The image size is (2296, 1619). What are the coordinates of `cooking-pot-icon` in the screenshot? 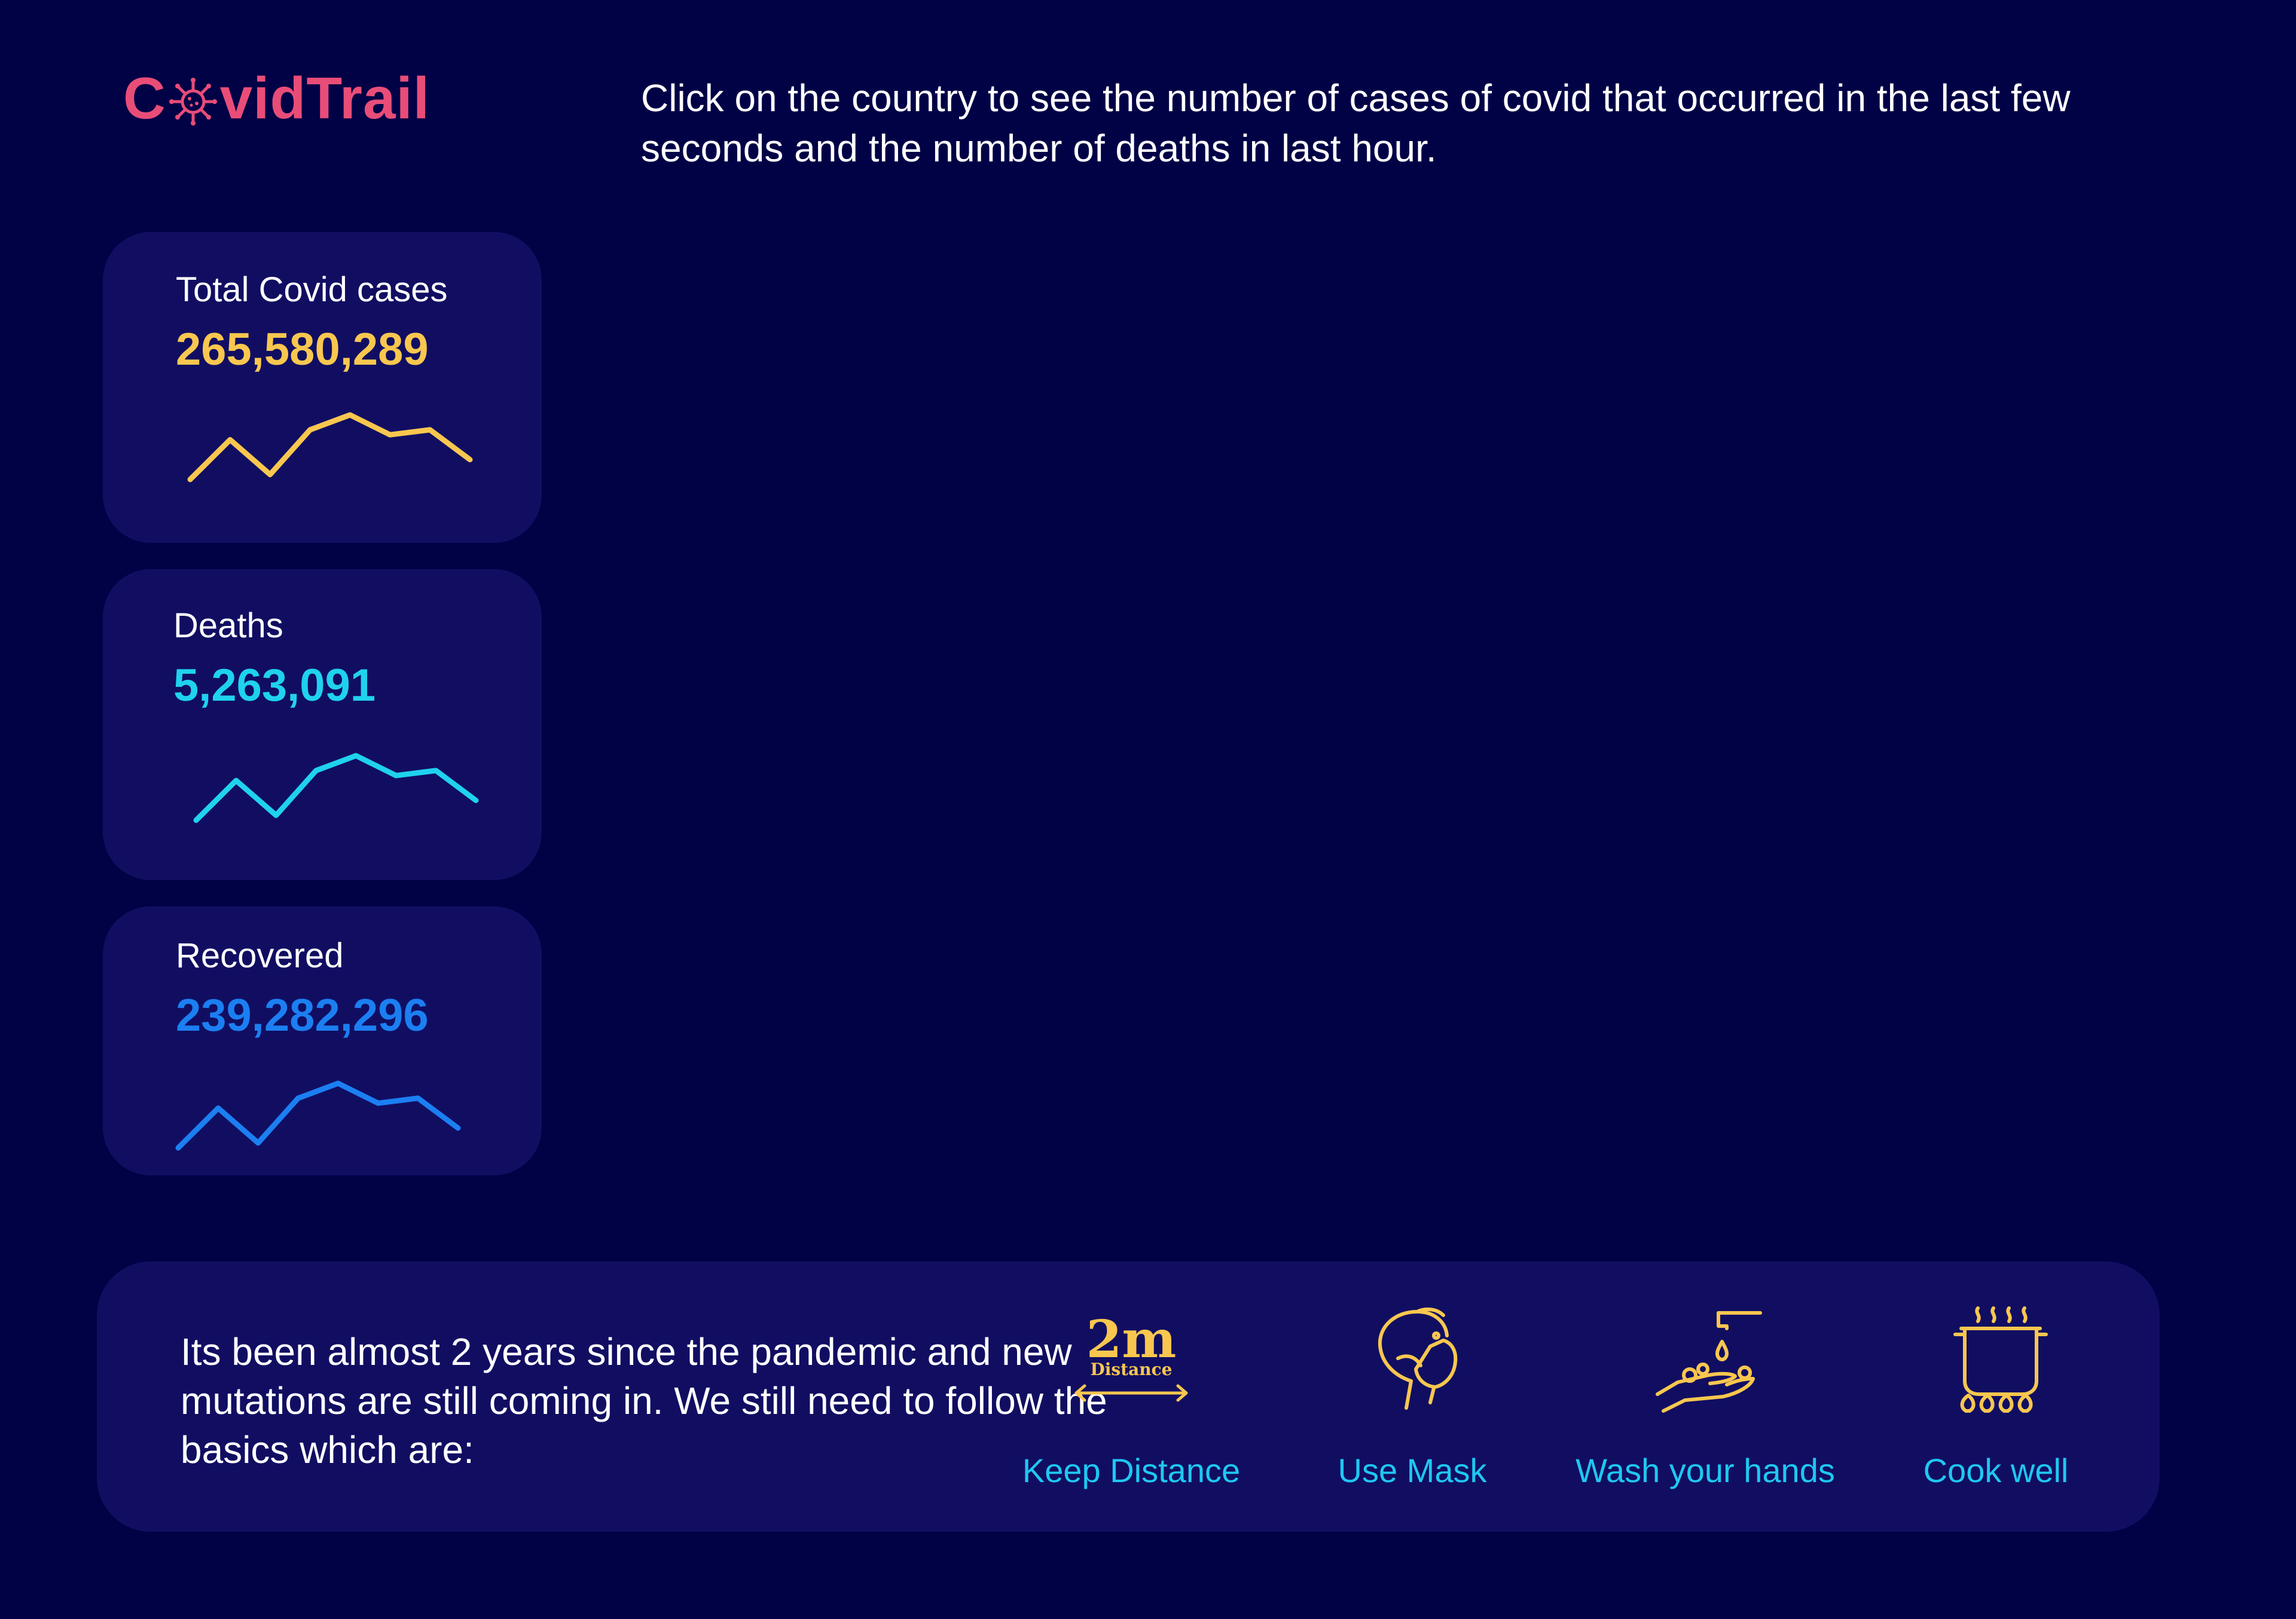 It's located at (1996, 1363).